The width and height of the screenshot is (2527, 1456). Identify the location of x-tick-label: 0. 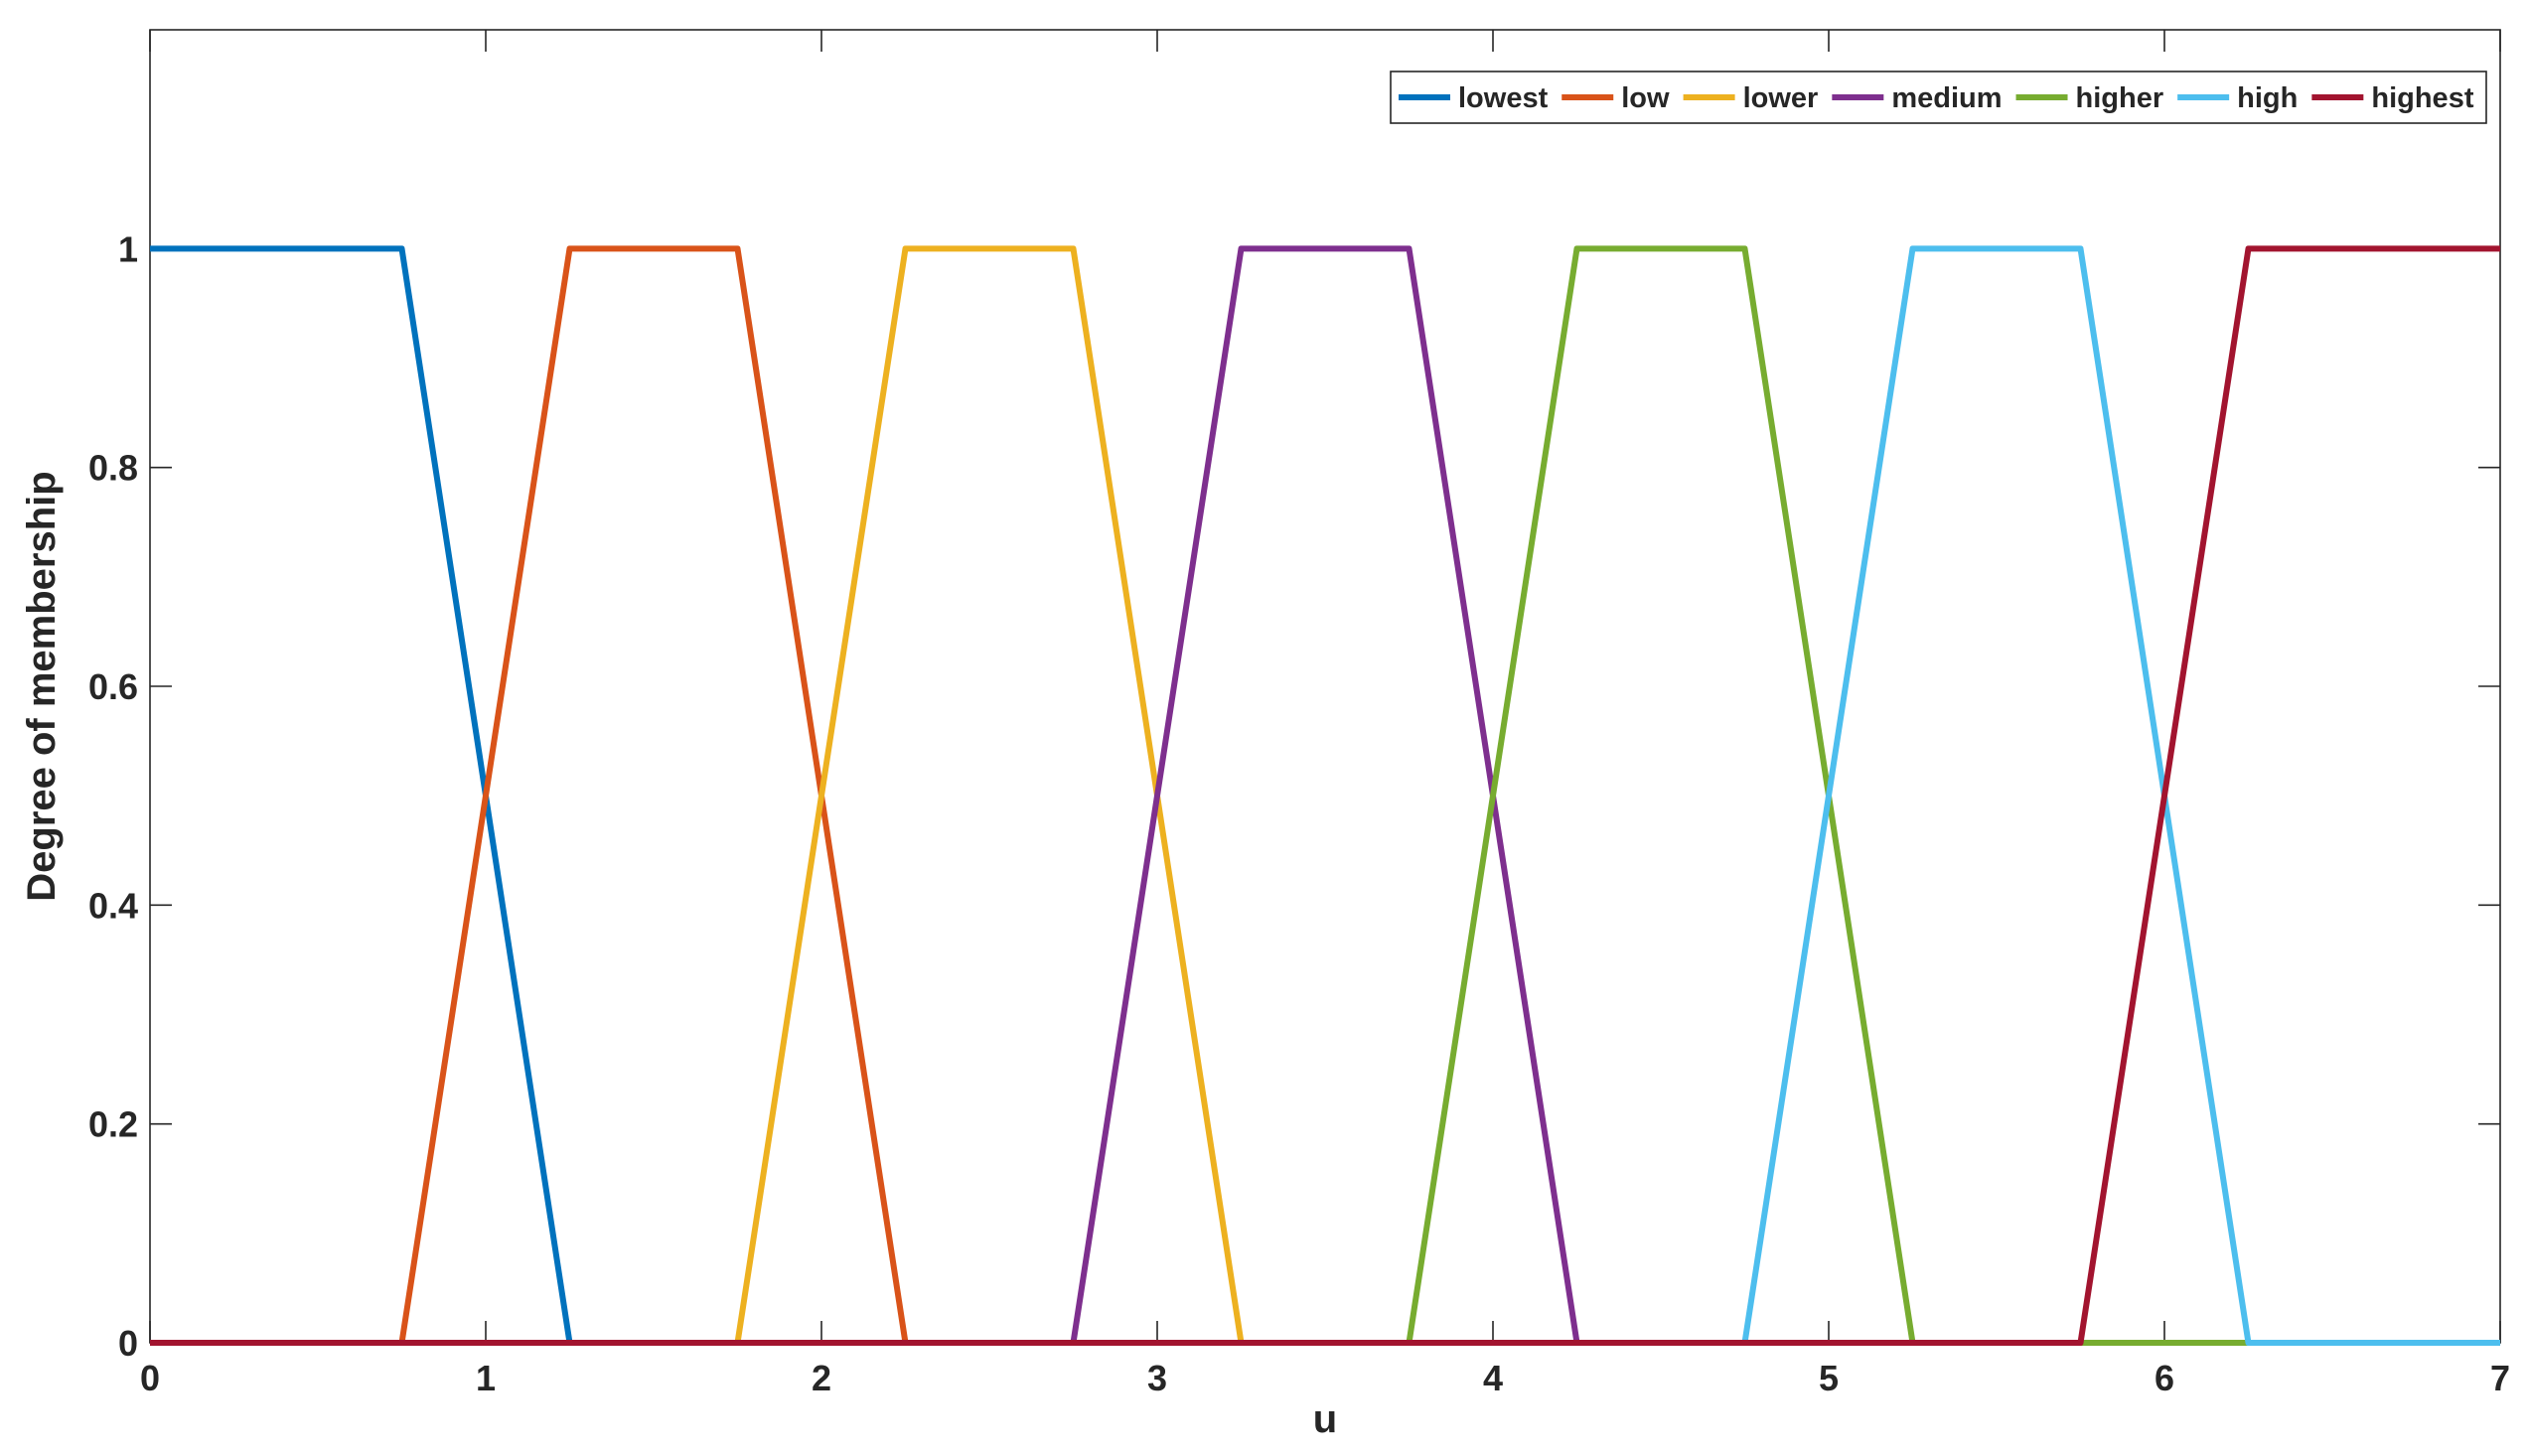
(150, 1378).